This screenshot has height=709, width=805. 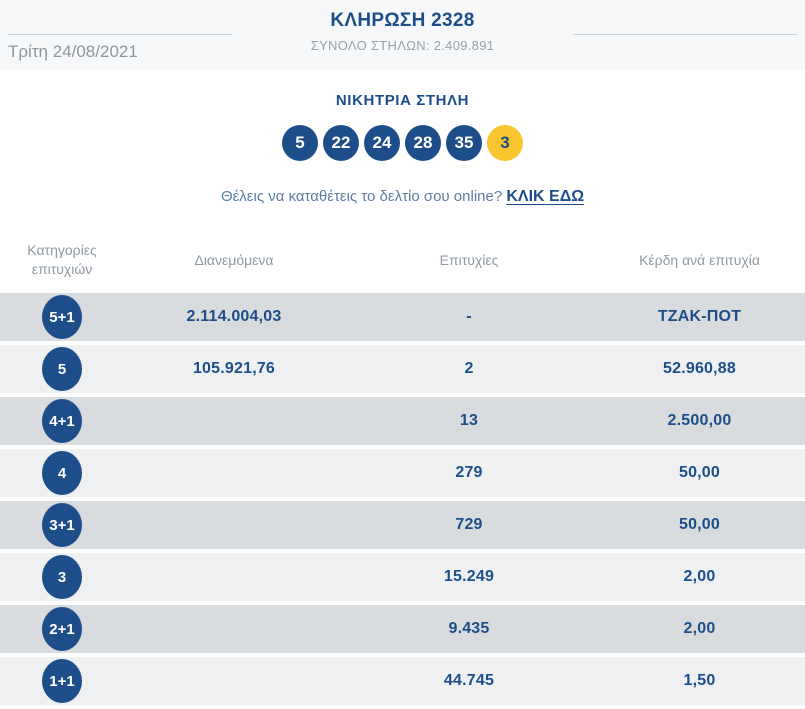 What do you see at coordinates (234, 259) in the screenshot?
I see `column-header-distributed: Διανεμόμενα` at bounding box center [234, 259].